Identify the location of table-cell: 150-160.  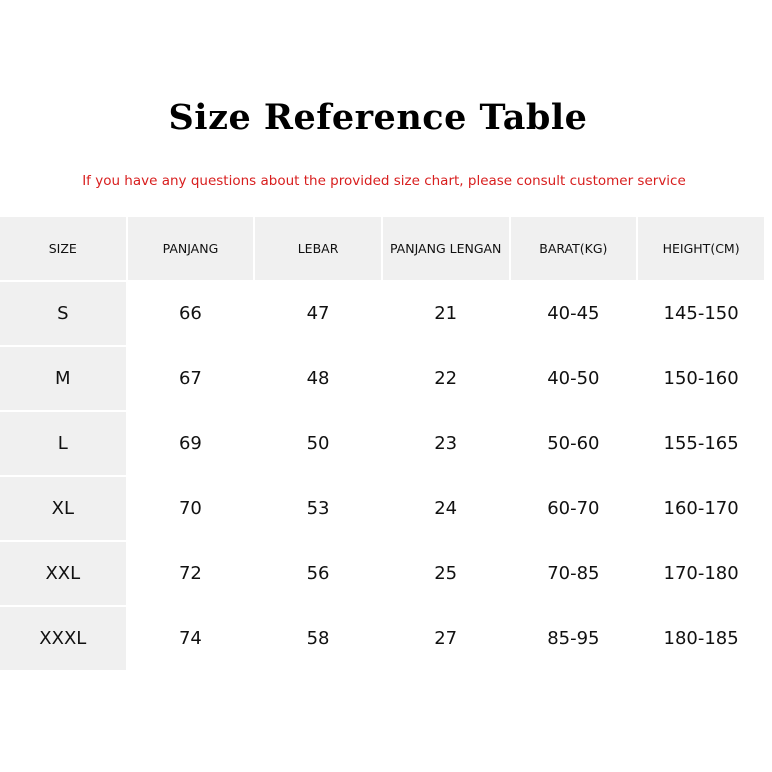
(701, 378).